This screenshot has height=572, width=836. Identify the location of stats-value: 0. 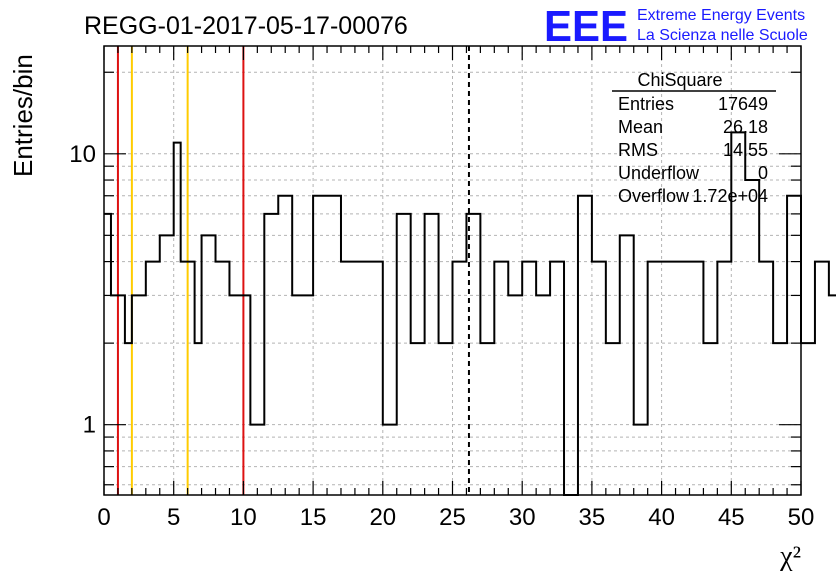
(763, 173).